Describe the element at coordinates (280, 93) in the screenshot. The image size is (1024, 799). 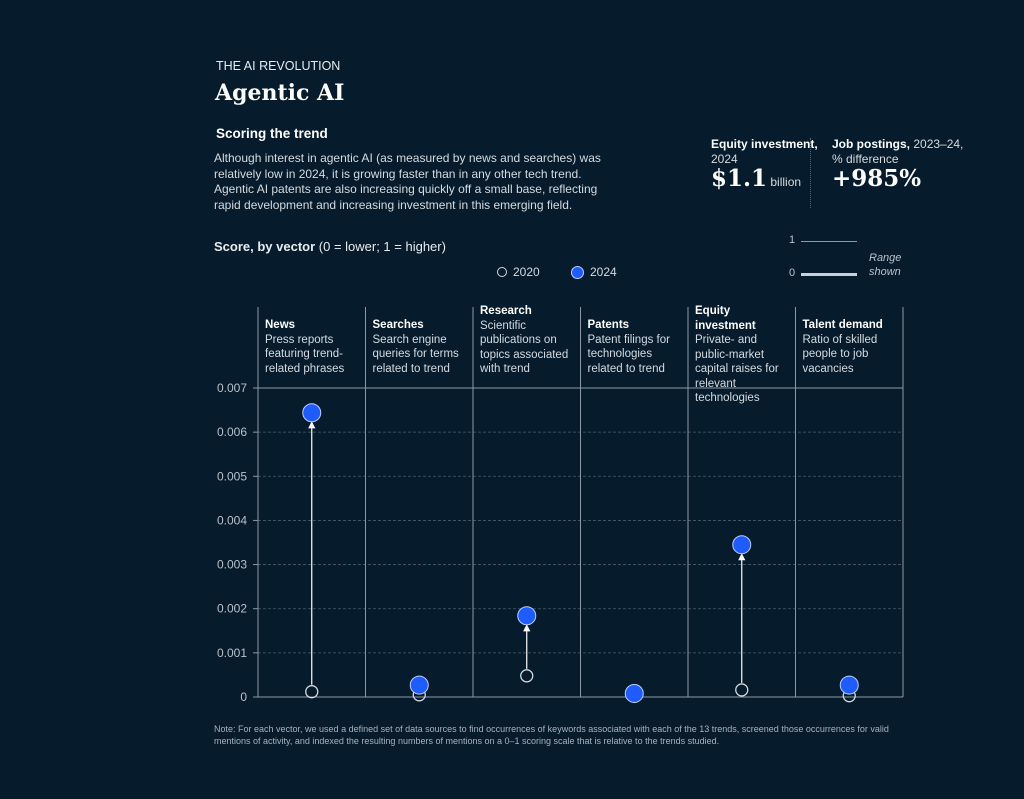
I see `page-title: Agentic AI` at that location.